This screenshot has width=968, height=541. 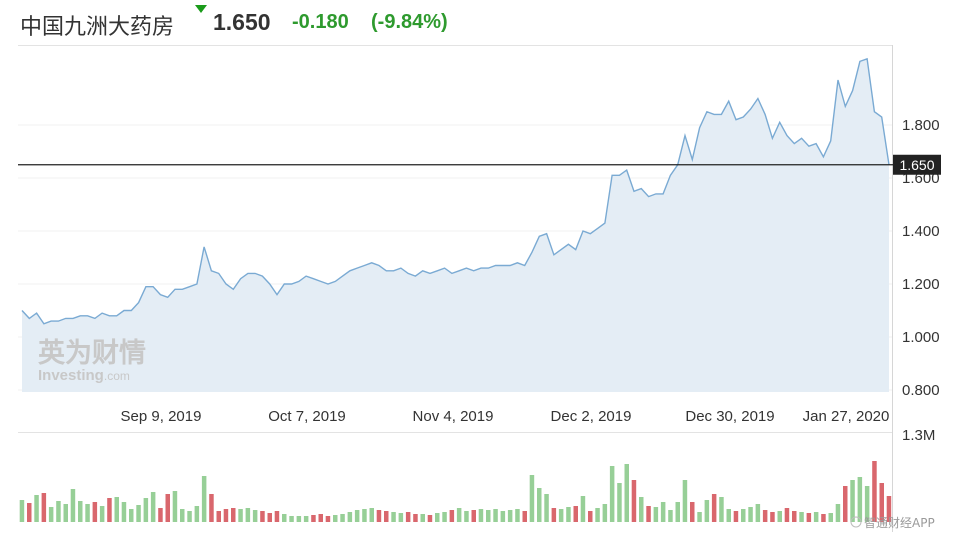 What do you see at coordinates (97, 27) in the screenshot?
I see `stock-name: 中国九洲大药房` at bounding box center [97, 27].